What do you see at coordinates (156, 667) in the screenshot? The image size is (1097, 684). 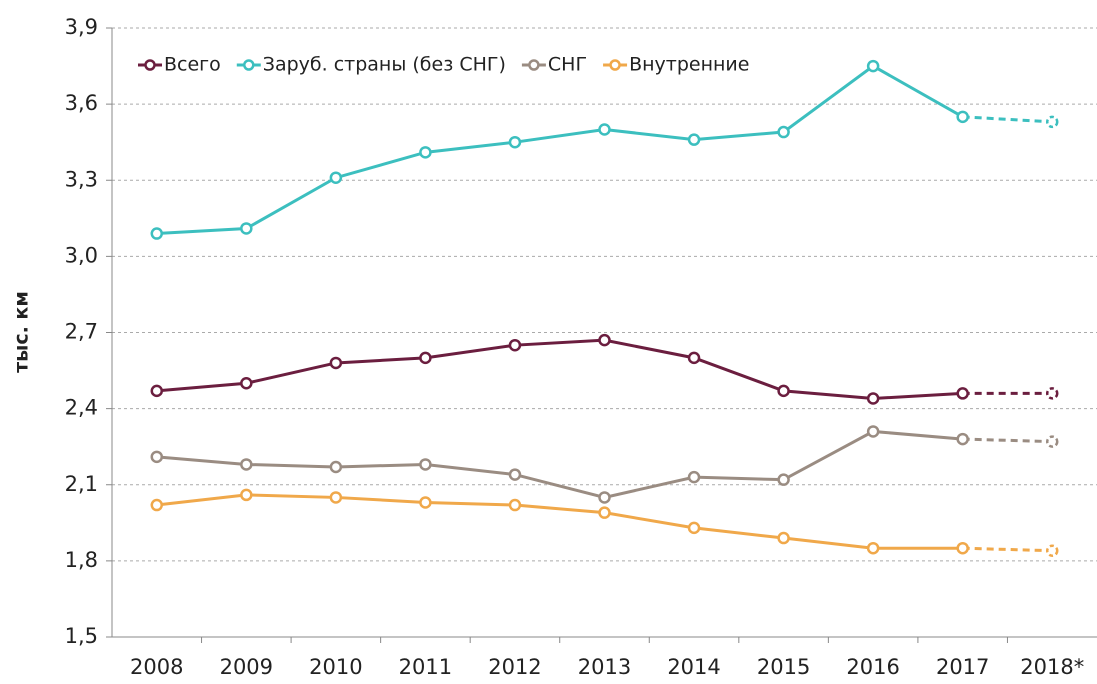 I see `x-tick-label: 2008` at bounding box center [156, 667].